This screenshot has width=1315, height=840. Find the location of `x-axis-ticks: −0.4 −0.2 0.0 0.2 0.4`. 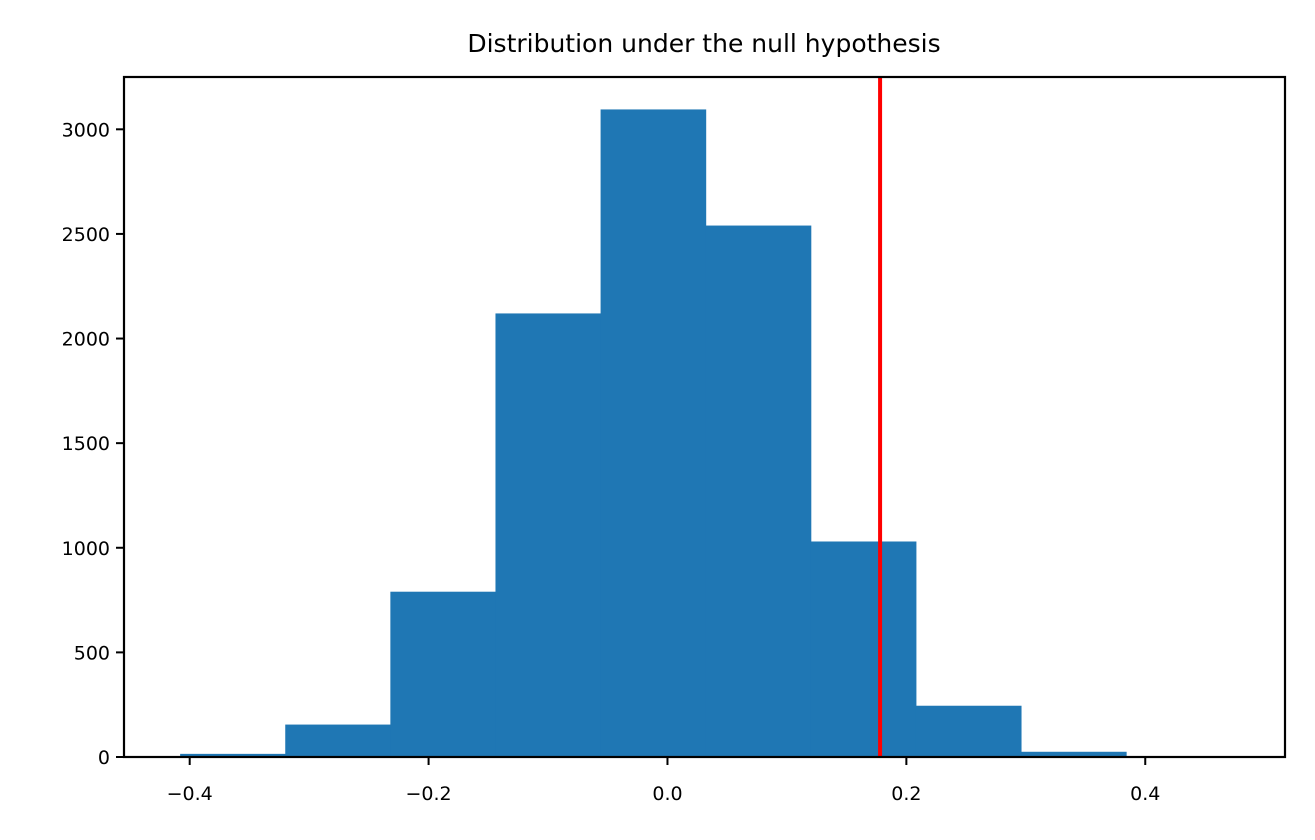

x-axis-ticks: −0.4 −0.2 0.0 0.2 0.4 is located at coordinates (663, 781).